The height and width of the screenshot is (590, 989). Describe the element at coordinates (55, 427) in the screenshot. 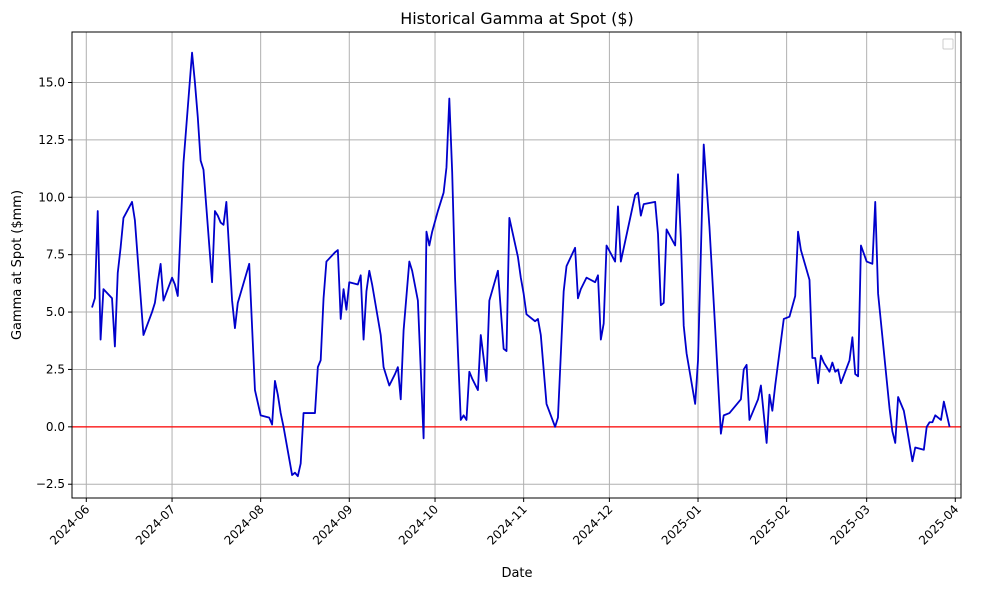

I see `y-tick-label: 0.0` at that location.